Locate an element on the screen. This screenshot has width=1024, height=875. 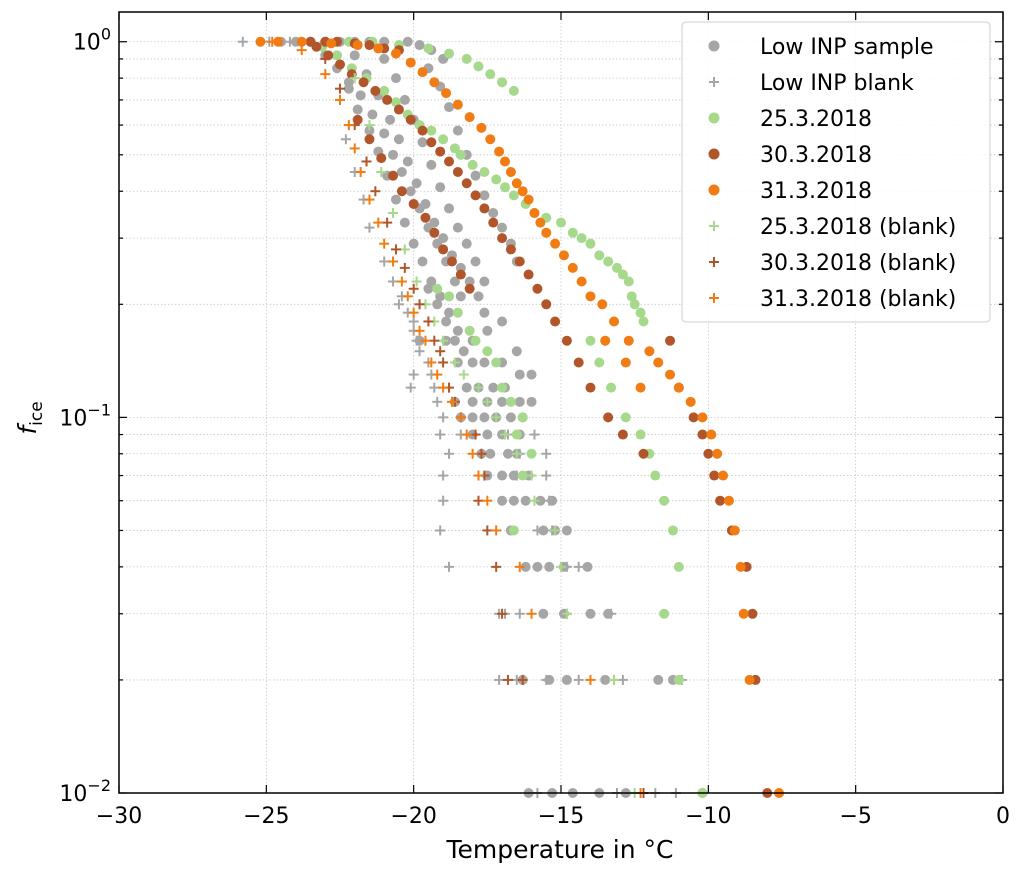
y-axis-label-subscript: ice is located at coordinates (37, 413).